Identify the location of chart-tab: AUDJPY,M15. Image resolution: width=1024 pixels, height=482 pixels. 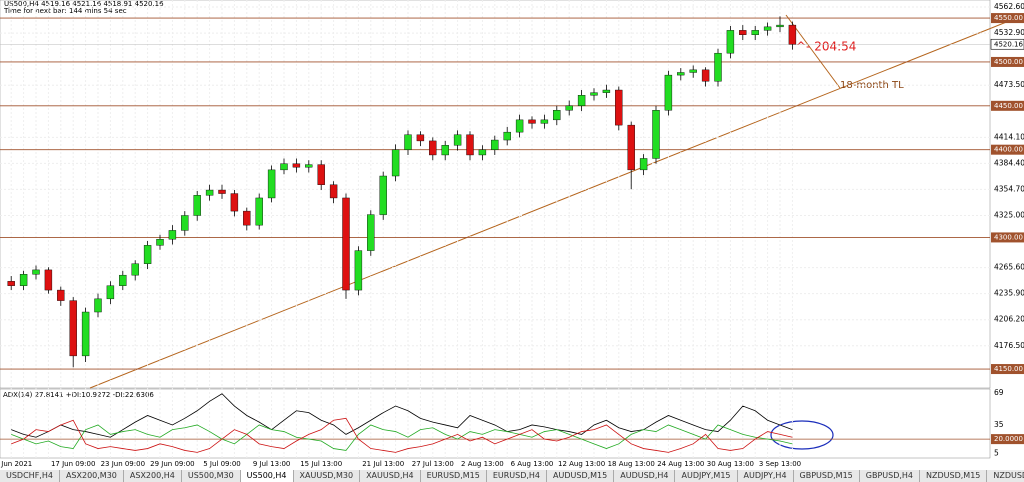
(706, 476).